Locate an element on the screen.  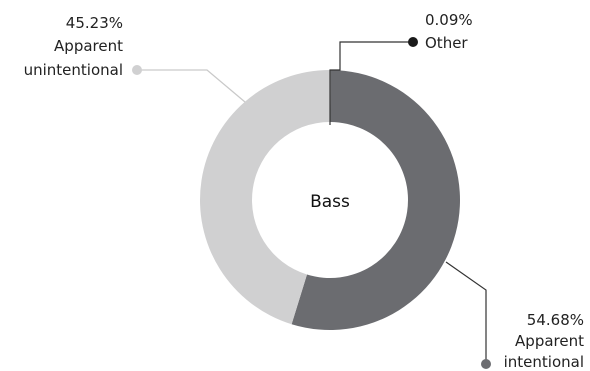
label-marker-other is located at coordinates (413, 42).